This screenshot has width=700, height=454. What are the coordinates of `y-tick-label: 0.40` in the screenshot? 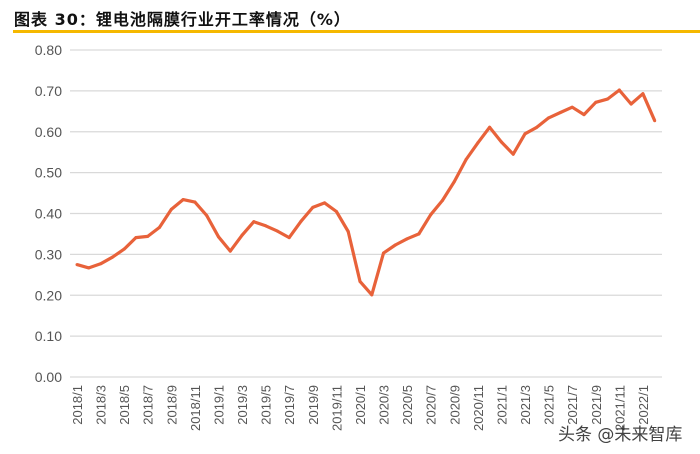 It's located at (48, 214).